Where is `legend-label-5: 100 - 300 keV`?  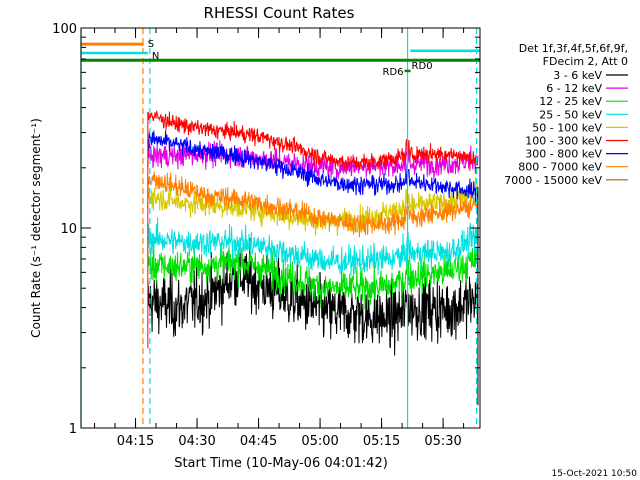
legend-label-5: 100 - 300 keV is located at coordinates (563, 141).